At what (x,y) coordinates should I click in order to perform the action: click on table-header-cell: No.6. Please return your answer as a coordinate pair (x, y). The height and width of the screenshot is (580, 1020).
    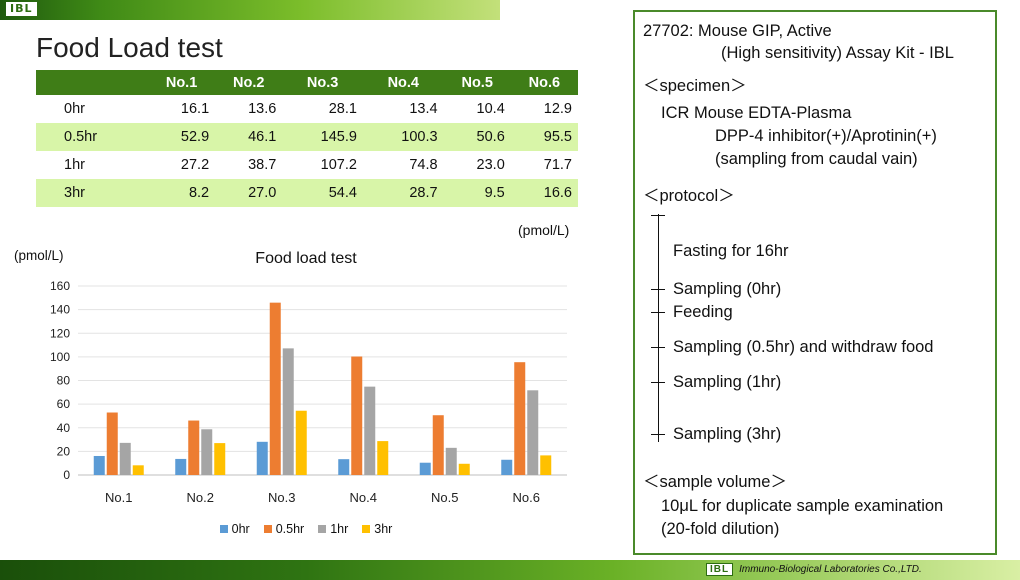
    Looking at the image, I should click on (544, 82).